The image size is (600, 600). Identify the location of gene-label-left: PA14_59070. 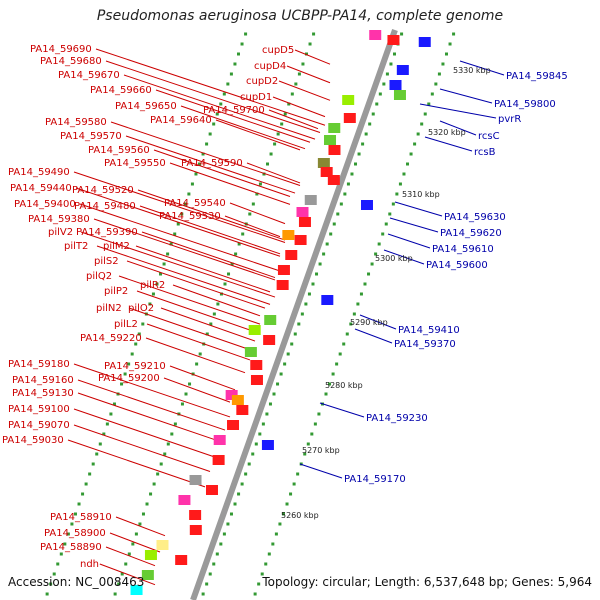
(39, 425).